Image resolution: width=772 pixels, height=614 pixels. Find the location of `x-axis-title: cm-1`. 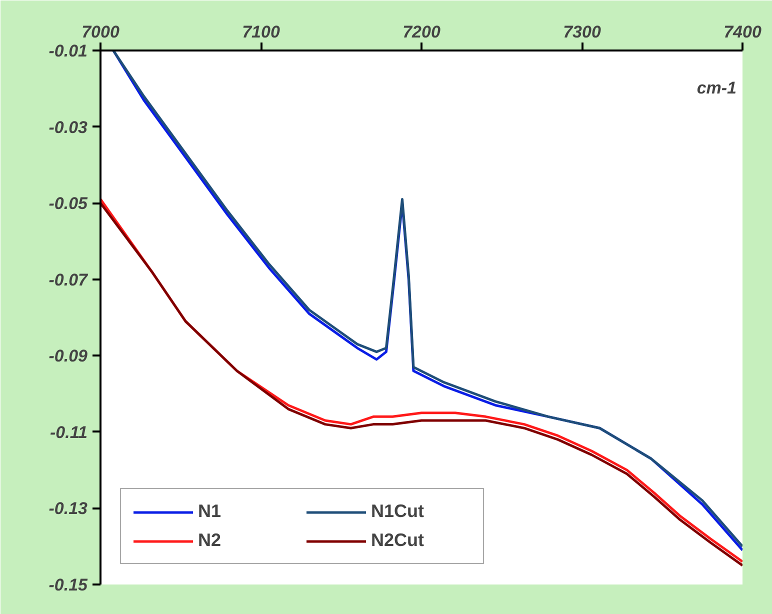

x-axis-title: cm-1 is located at coordinates (716, 88).